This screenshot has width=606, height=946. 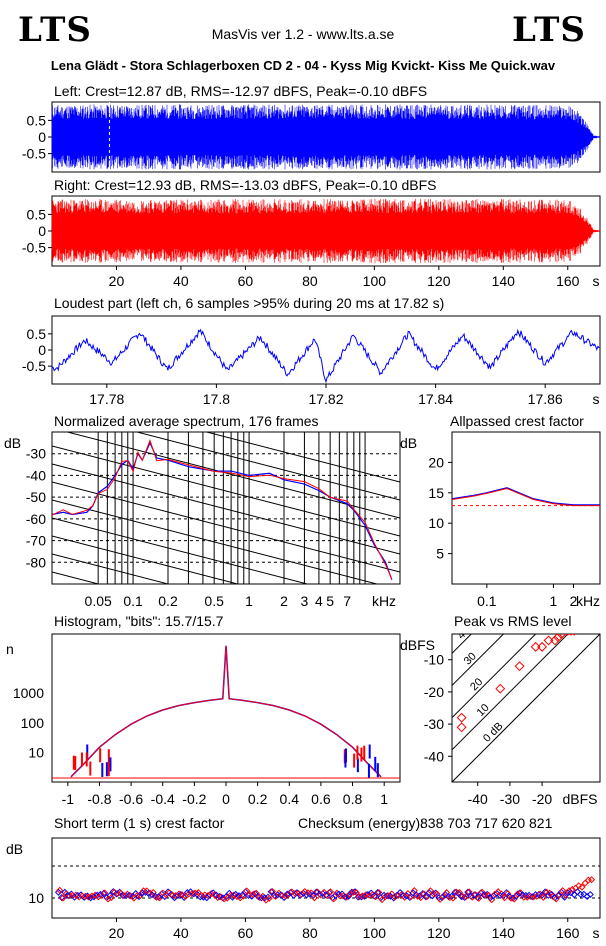 What do you see at coordinates (375, 281) in the screenshot?
I see `right-xtick-label: 100` at bounding box center [375, 281].